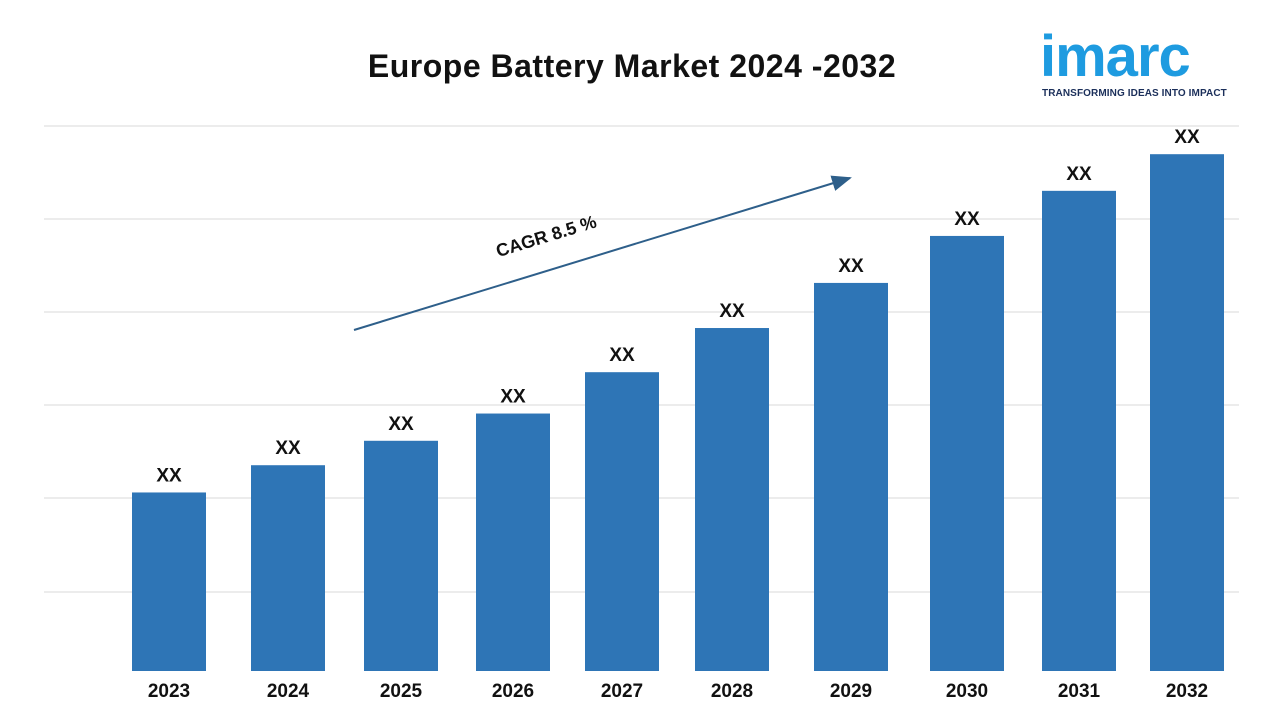 The width and height of the screenshot is (1280, 720). Describe the element at coordinates (1187, 137) in the screenshot. I see `data-label-2032: XX` at that location.